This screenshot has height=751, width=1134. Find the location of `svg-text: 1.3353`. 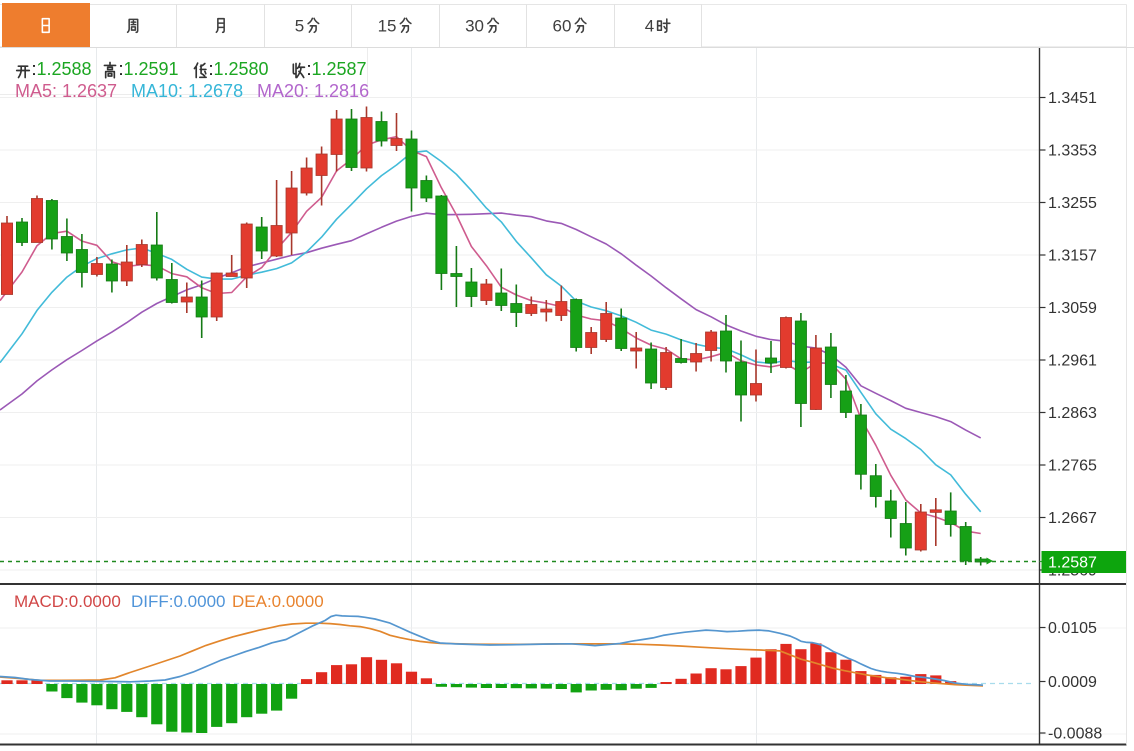

svg-text: 1.3353 is located at coordinates (1072, 151).